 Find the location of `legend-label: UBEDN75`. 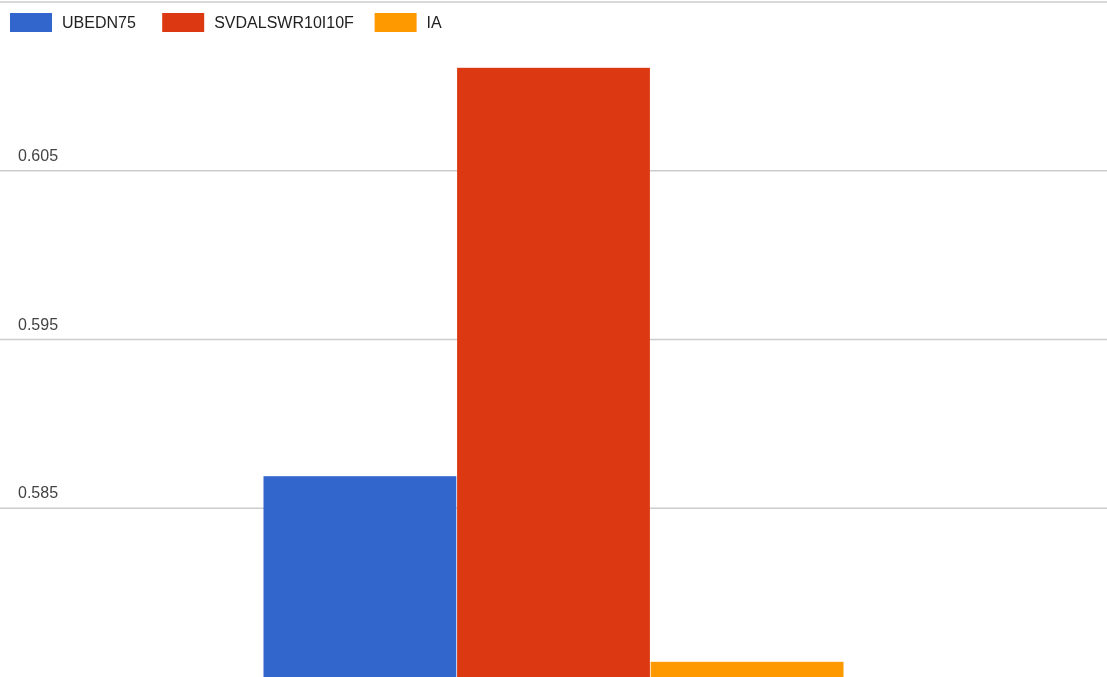

legend-label: UBEDN75 is located at coordinates (99, 22).